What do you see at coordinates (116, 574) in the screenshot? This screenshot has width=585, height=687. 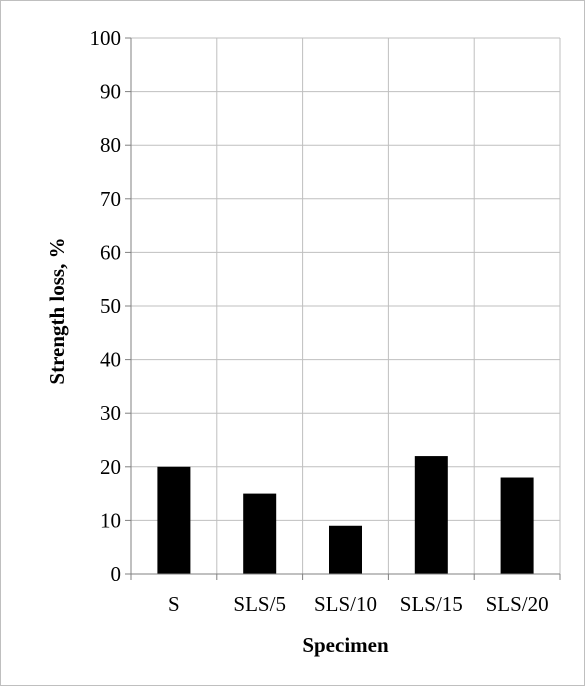 I see `y-tick-label: 0` at bounding box center [116, 574].